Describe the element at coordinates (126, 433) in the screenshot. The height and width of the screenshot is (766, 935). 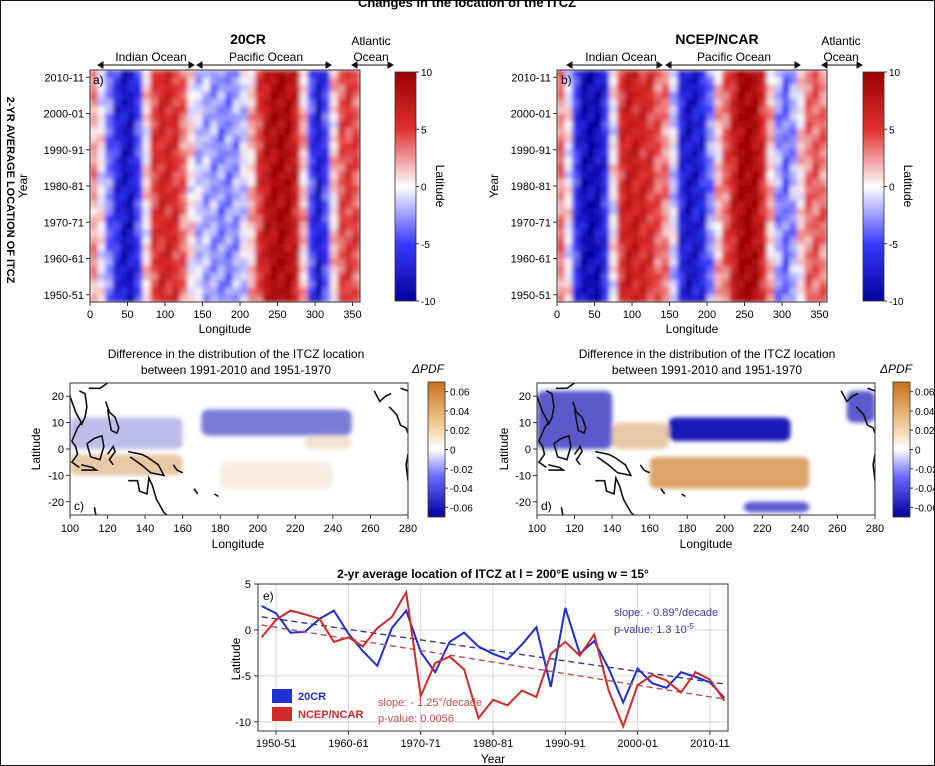
I see `map-anomaly-negative` at that location.